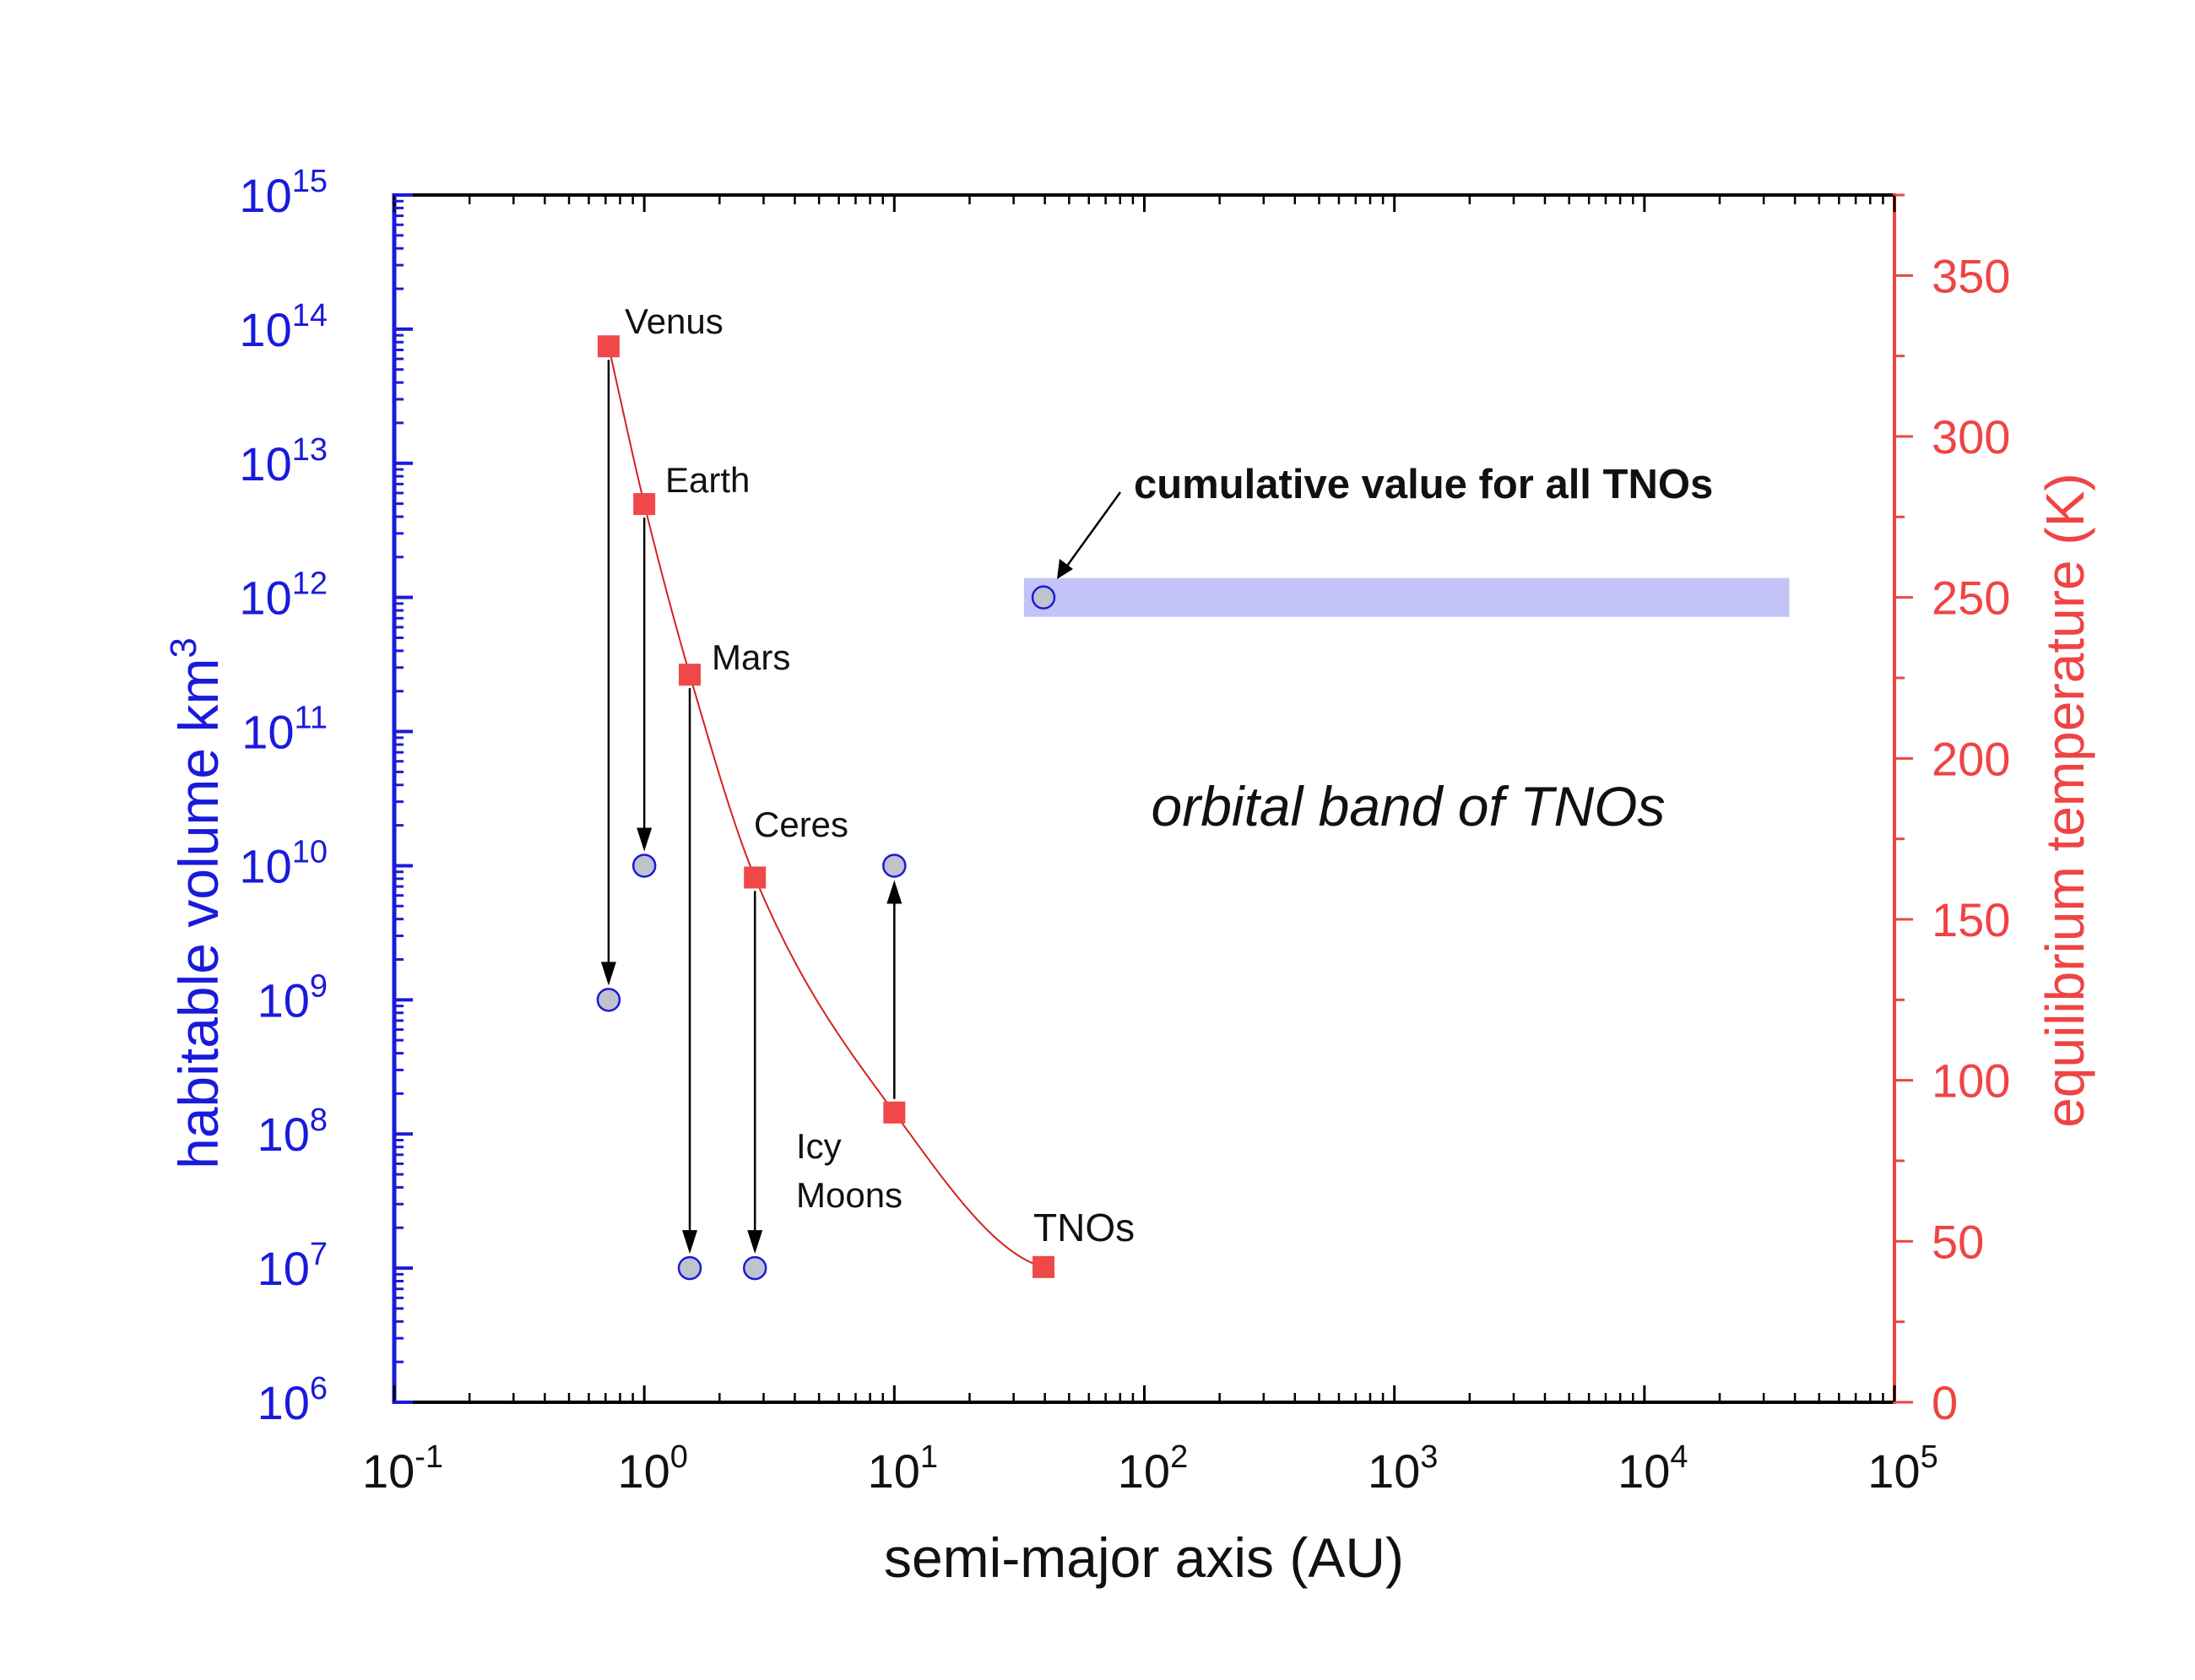 This screenshot has width=2195, height=1680. What do you see at coordinates (1084, 1227) in the screenshot?
I see `point-label: TNOs` at bounding box center [1084, 1227].